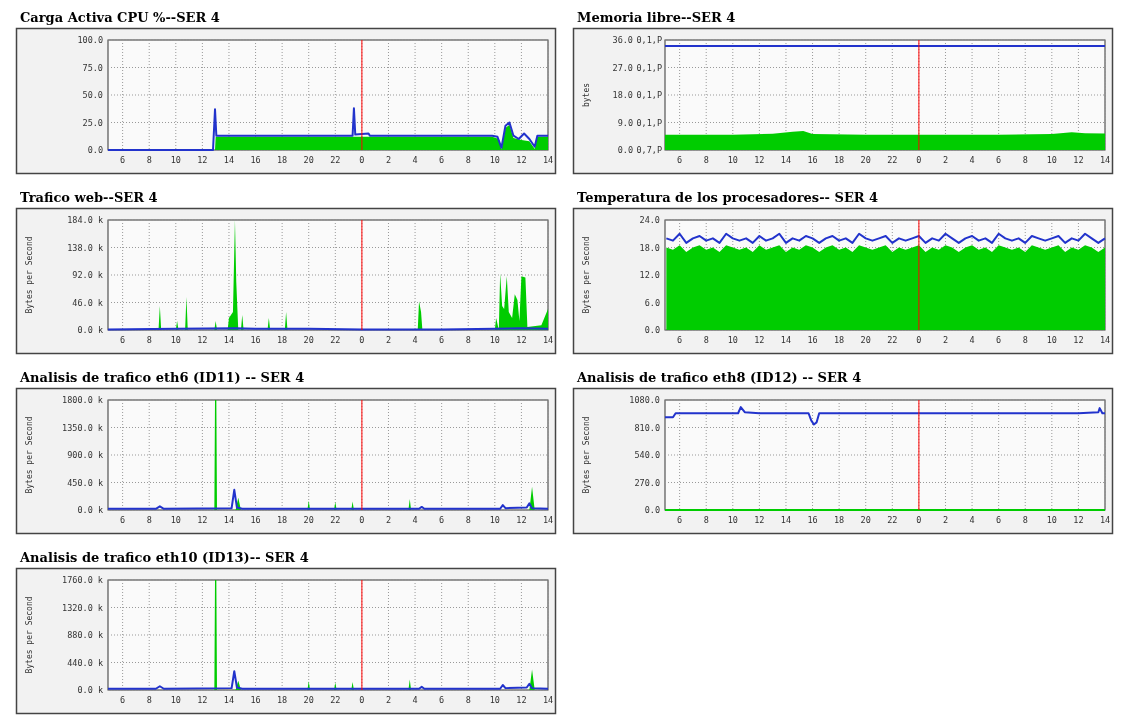 This screenshot has width=1122, height=727. I want to click on chart-title: Analisis de trafico eth6 (ID11) -- SER 4, so click(162, 377).